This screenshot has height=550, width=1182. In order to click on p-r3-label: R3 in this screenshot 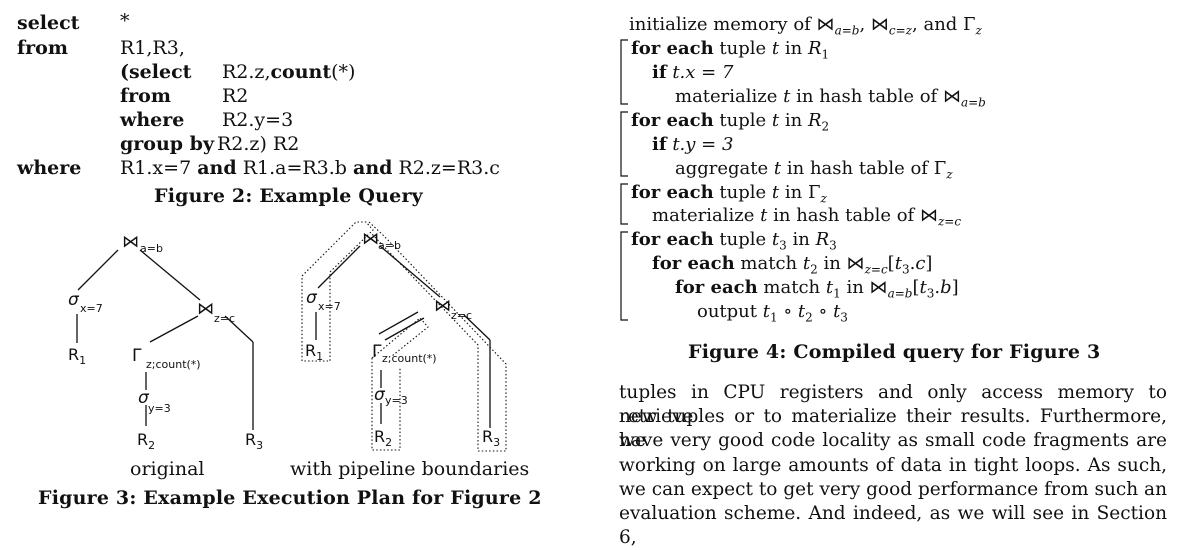, I will do `click(491, 438)`.